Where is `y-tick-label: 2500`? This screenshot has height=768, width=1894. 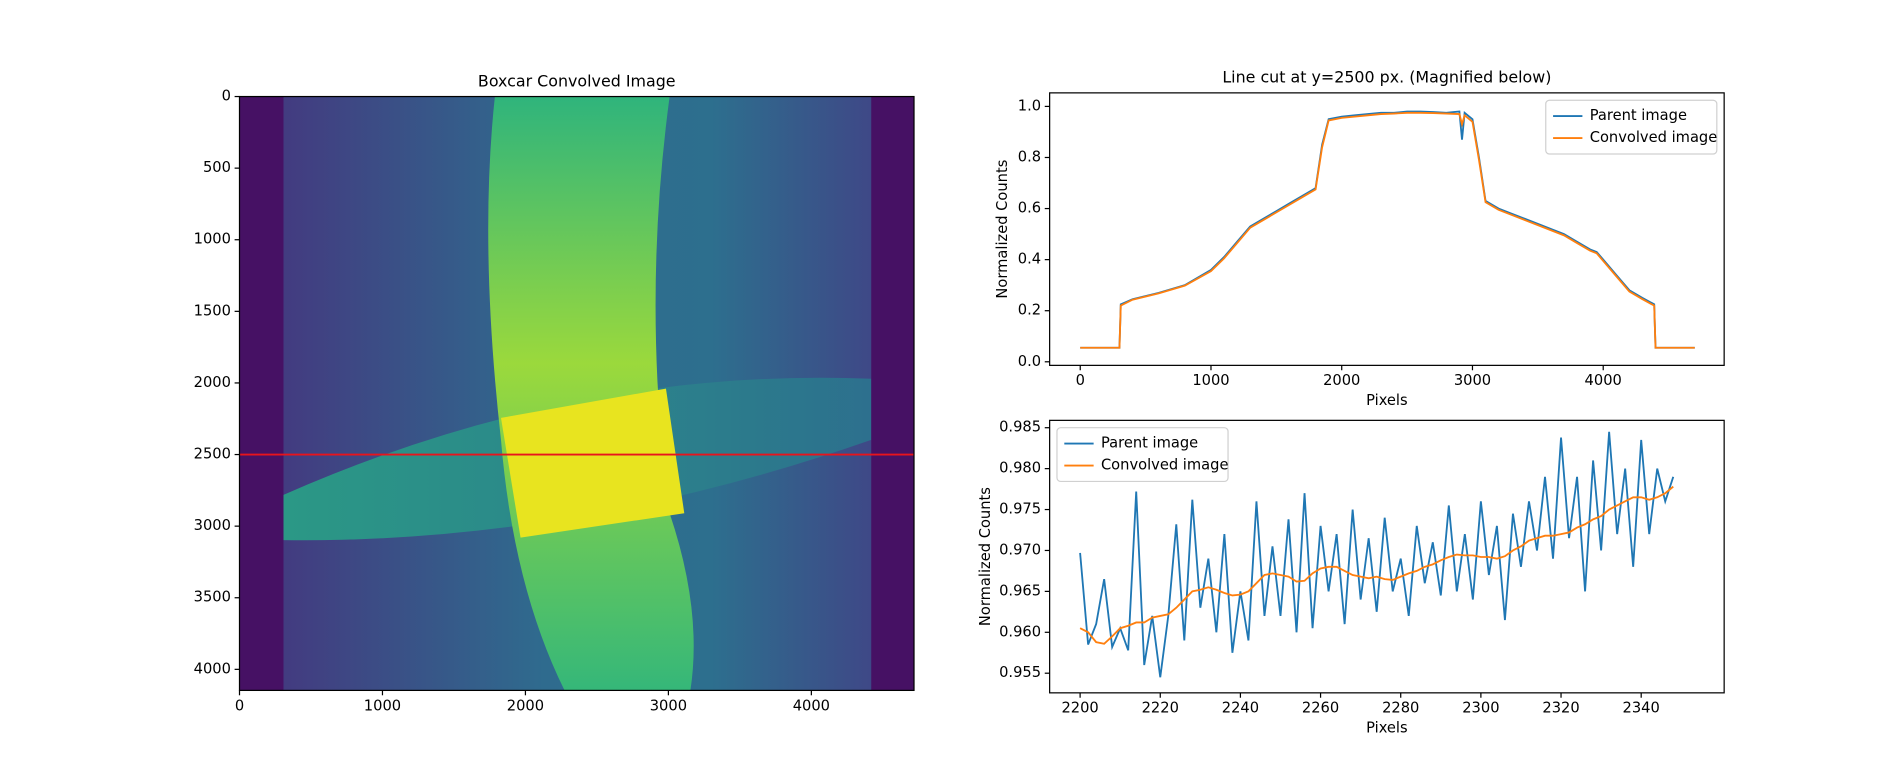
y-tick-label: 2500 is located at coordinates (212, 454).